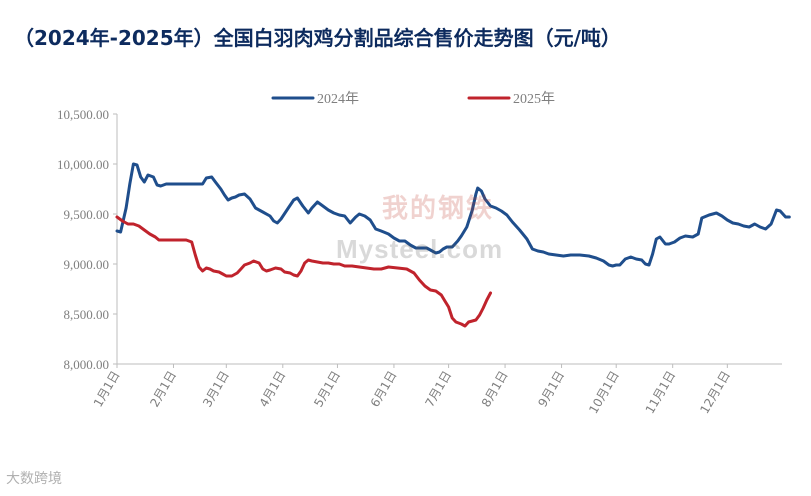  Describe the element at coordinates (83, 114) in the screenshot. I see `y-tick-label: 10,500.00` at that location.